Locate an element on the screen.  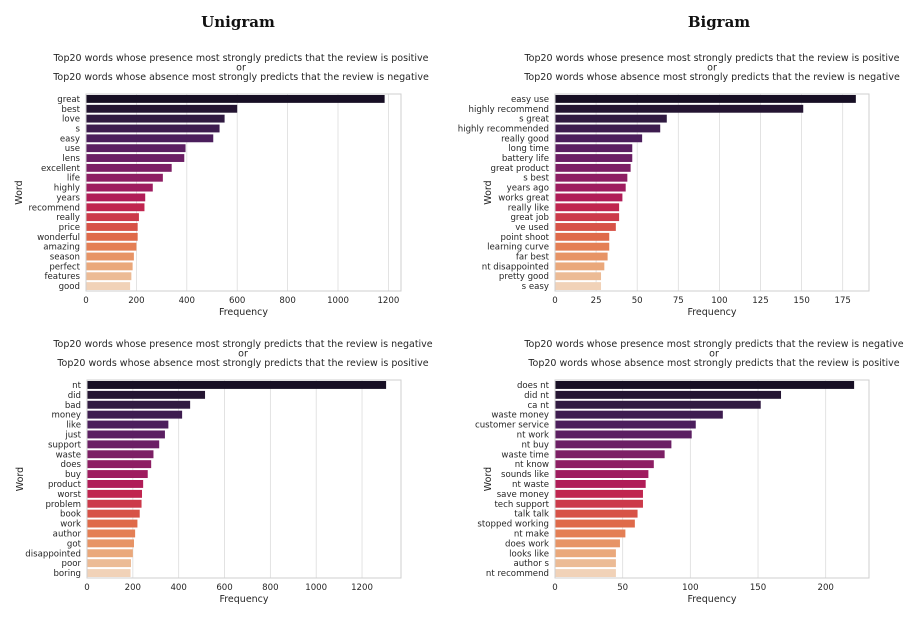
bar-highly-recommended is located at coordinates (608, 128).